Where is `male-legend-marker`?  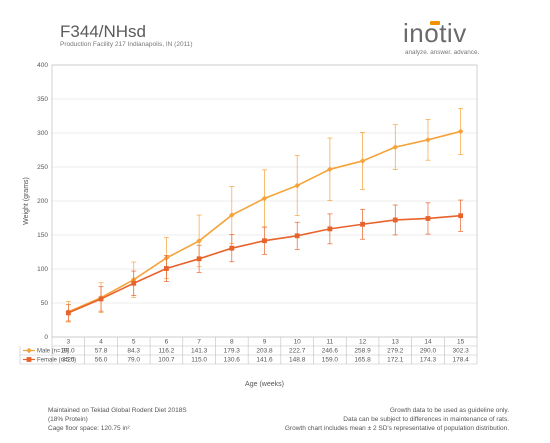 male-legend-marker is located at coordinates (29, 350).